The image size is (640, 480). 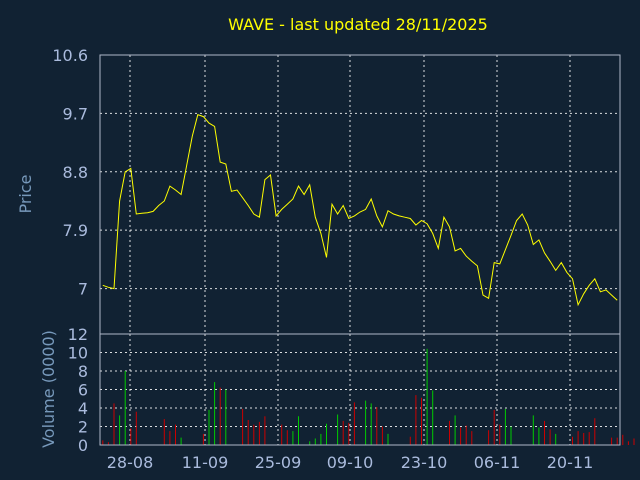 What do you see at coordinates (78, 334) in the screenshot?
I see `volume-y-tick: 12` at bounding box center [78, 334].